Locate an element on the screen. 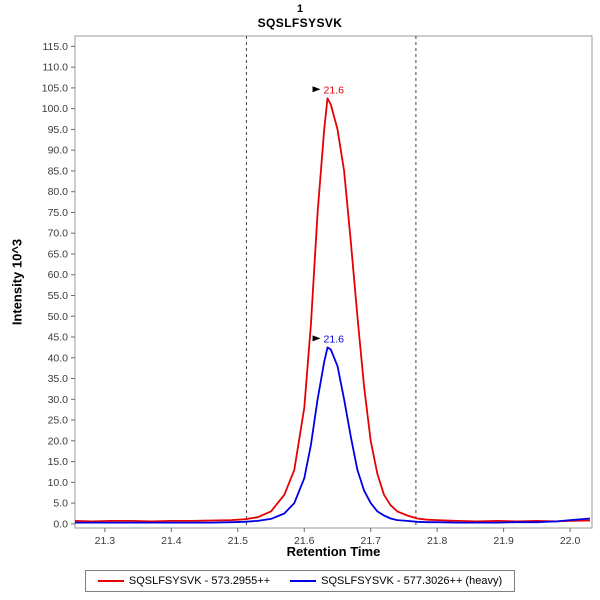  svg-text: 40.0 is located at coordinates (58, 358).